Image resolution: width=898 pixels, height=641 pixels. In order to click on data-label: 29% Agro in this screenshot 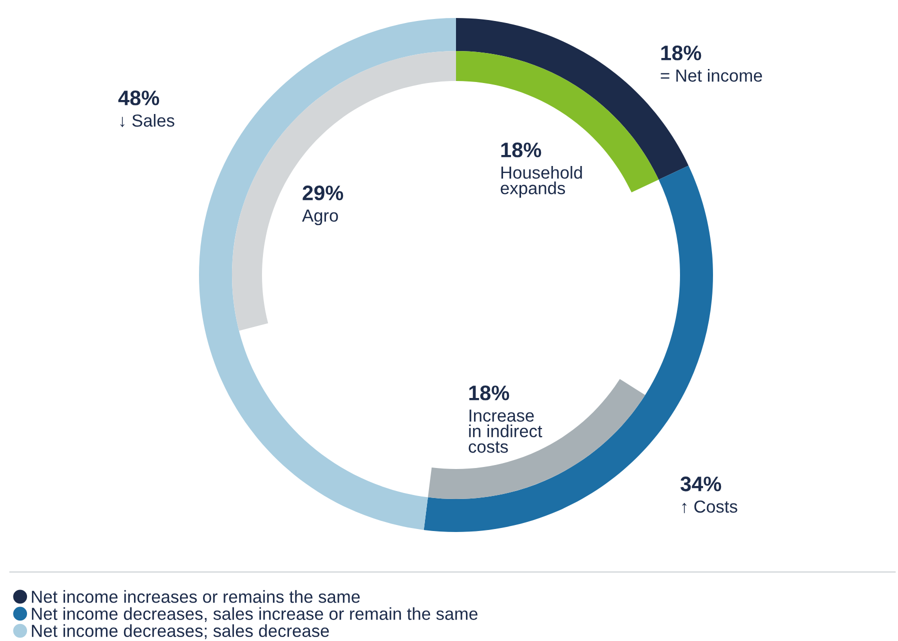, I will do `click(323, 206)`.